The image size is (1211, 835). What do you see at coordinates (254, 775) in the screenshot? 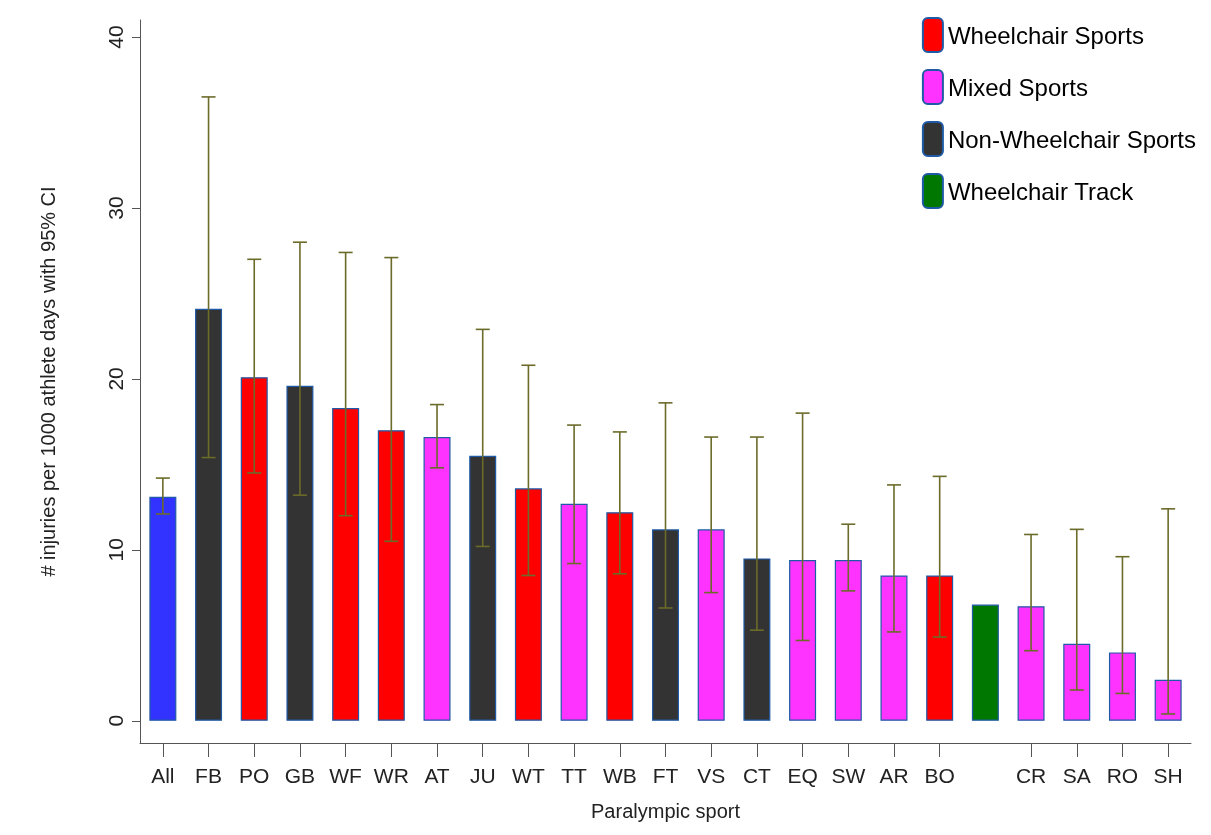
I see `x-tick-label: PO` at bounding box center [254, 775].